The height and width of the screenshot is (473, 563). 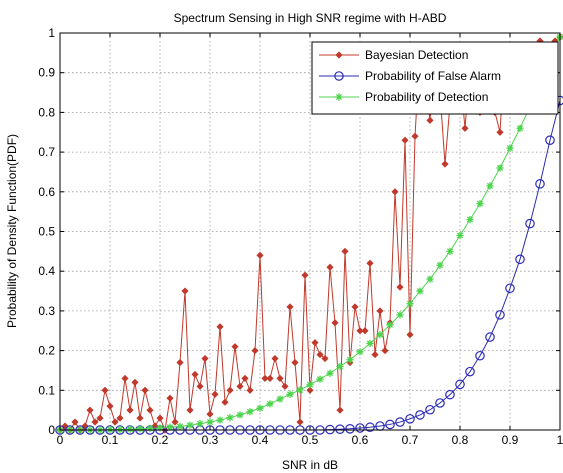 I want to click on y-tick-label: 0, so click(x=51, y=430).